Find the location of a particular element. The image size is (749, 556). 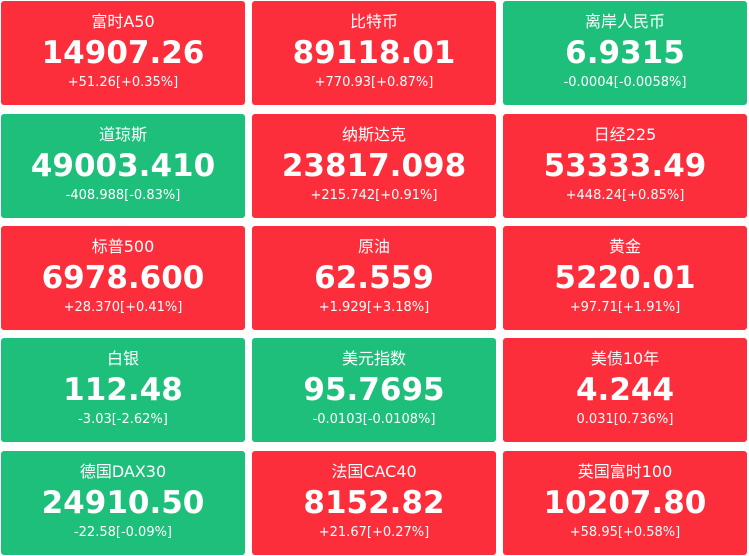

quote-tile: 法国CAC40 8152.82 +21.67[+0.27%] is located at coordinates (374, 503).